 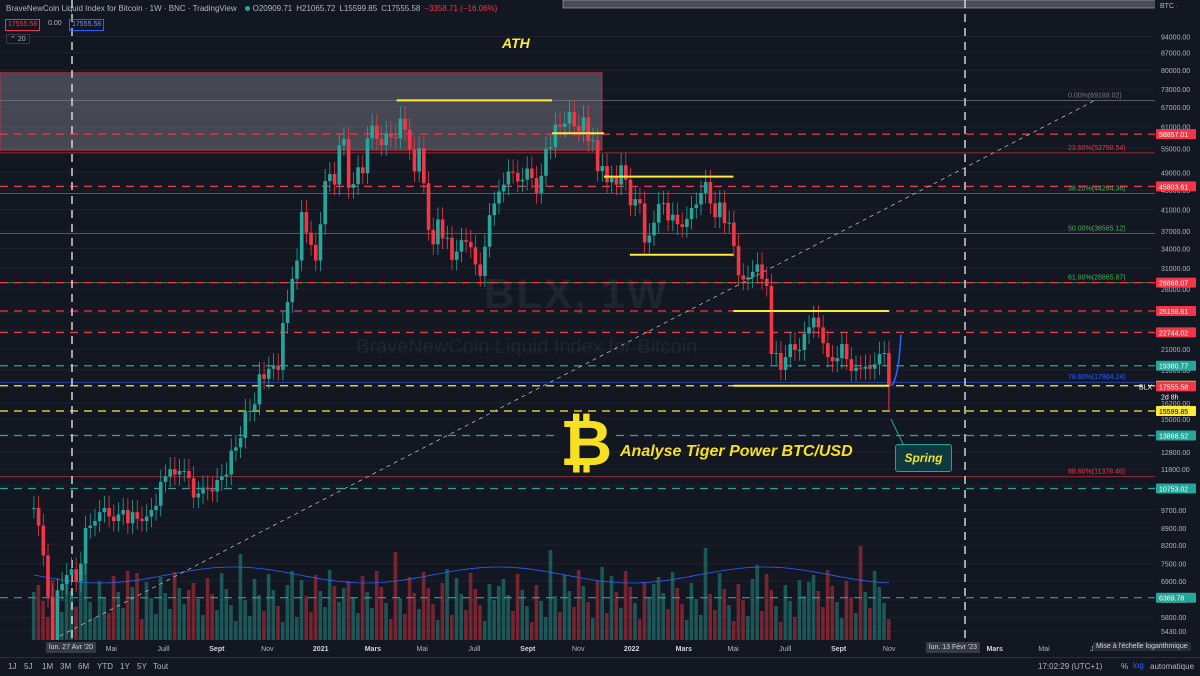 I want to click on price-label-text: 58857.01, so click(x=1173, y=135).